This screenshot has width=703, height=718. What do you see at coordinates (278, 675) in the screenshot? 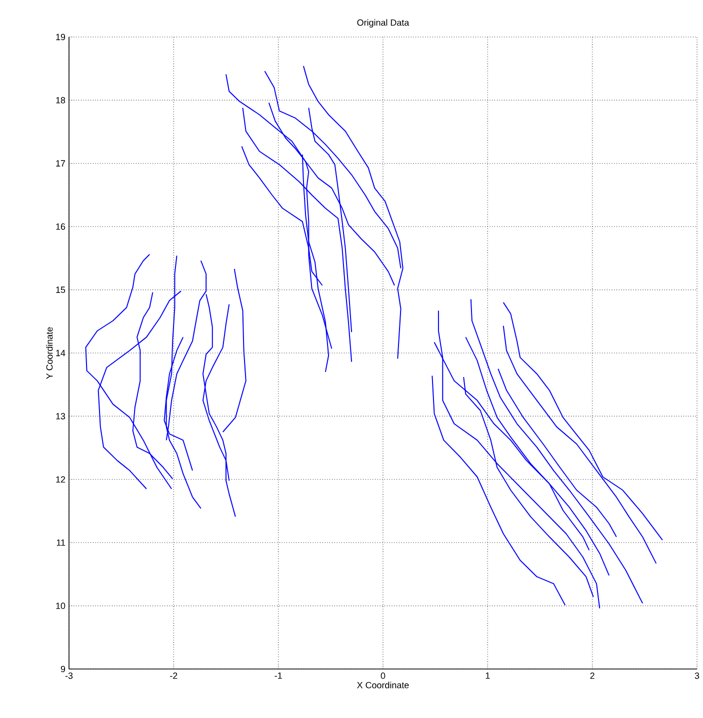
I see `x-tick-label: -1` at bounding box center [278, 675].